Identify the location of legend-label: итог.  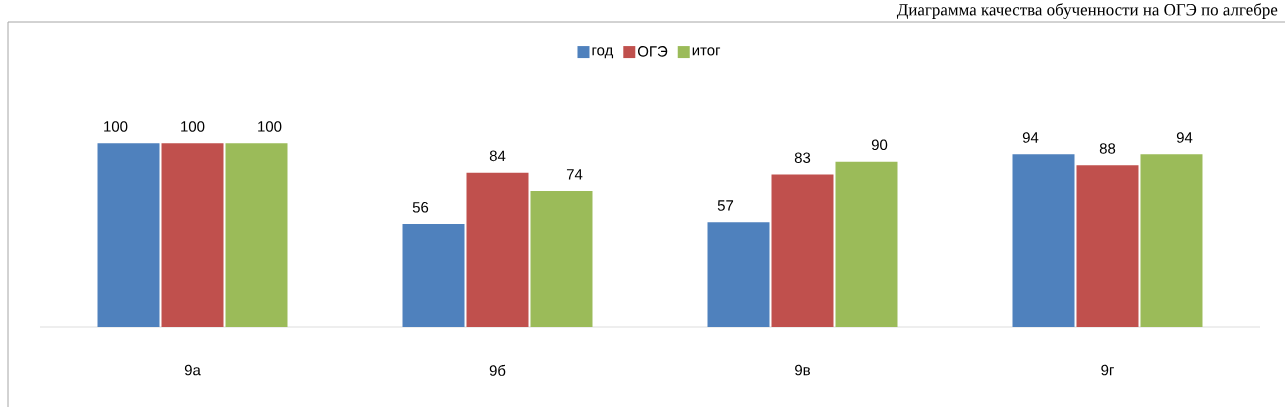
(706, 51).